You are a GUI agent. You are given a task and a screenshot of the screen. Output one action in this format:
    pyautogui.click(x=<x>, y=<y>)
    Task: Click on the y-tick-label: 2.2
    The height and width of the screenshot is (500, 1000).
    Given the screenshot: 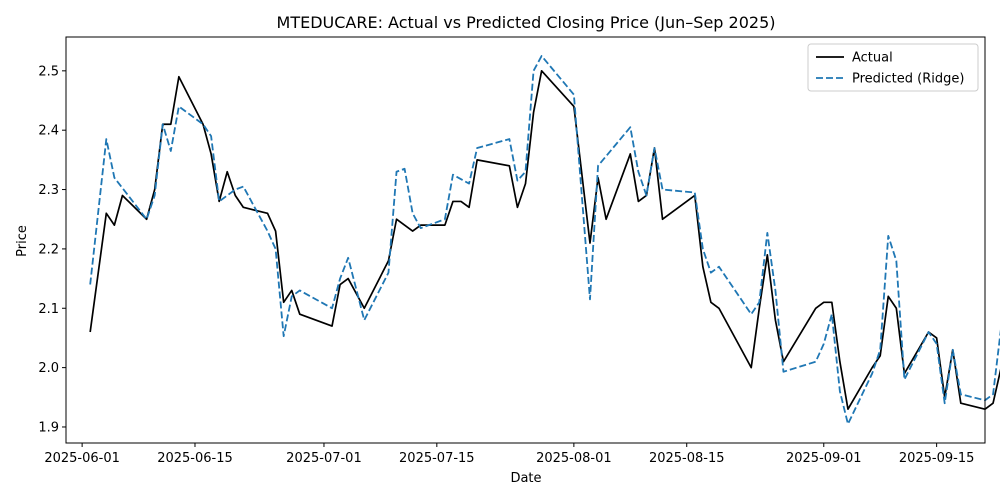 What is the action you would take?
    pyautogui.click(x=48, y=249)
    